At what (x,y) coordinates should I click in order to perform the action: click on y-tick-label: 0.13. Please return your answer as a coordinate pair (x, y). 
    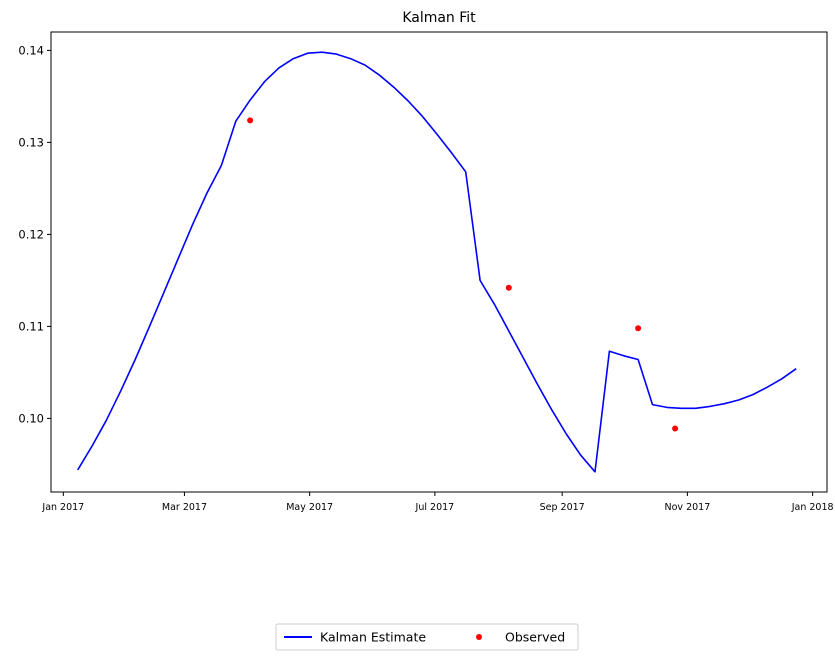
    Looking at the image, I should click on (31, 142).